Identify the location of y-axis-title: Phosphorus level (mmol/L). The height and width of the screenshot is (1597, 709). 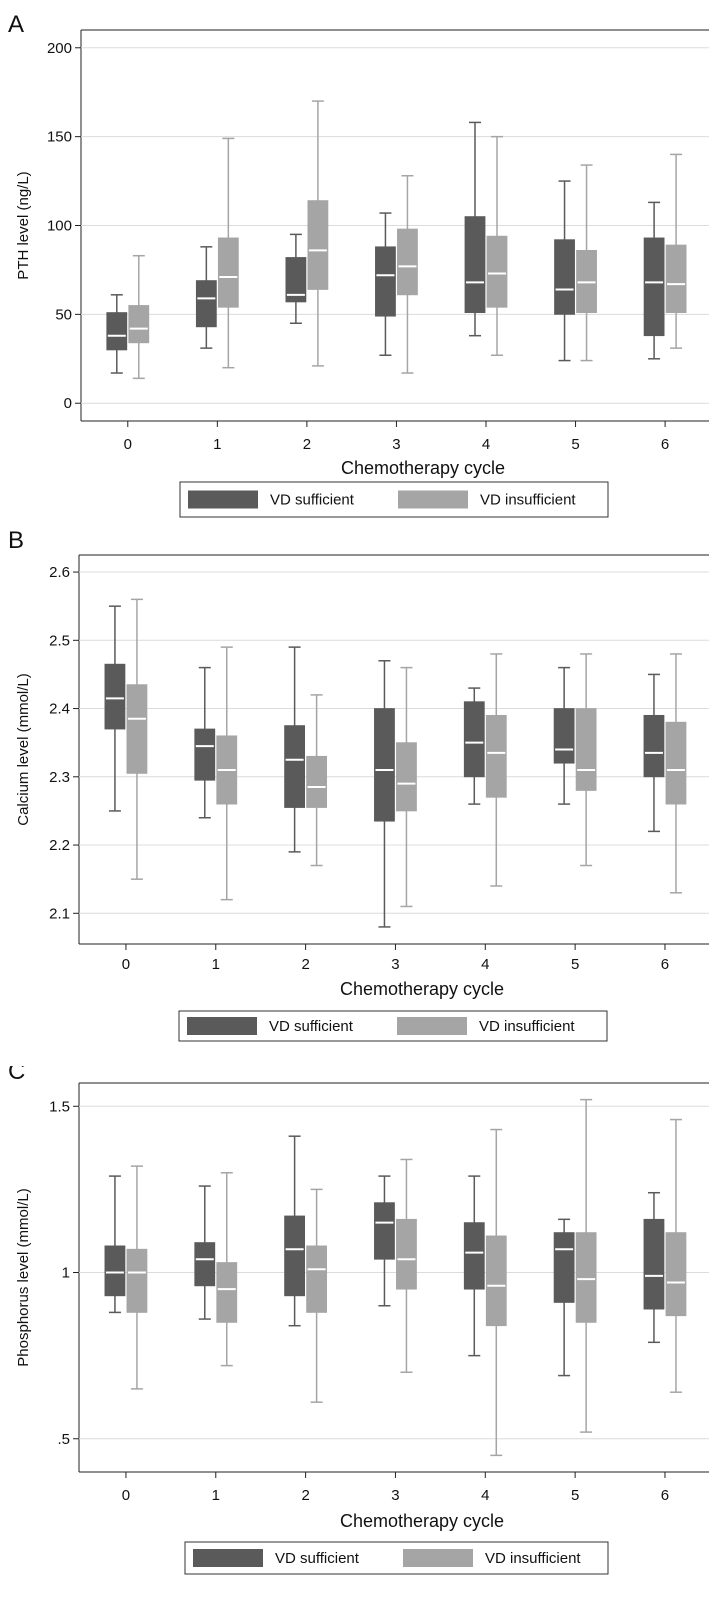
(23, 1277).